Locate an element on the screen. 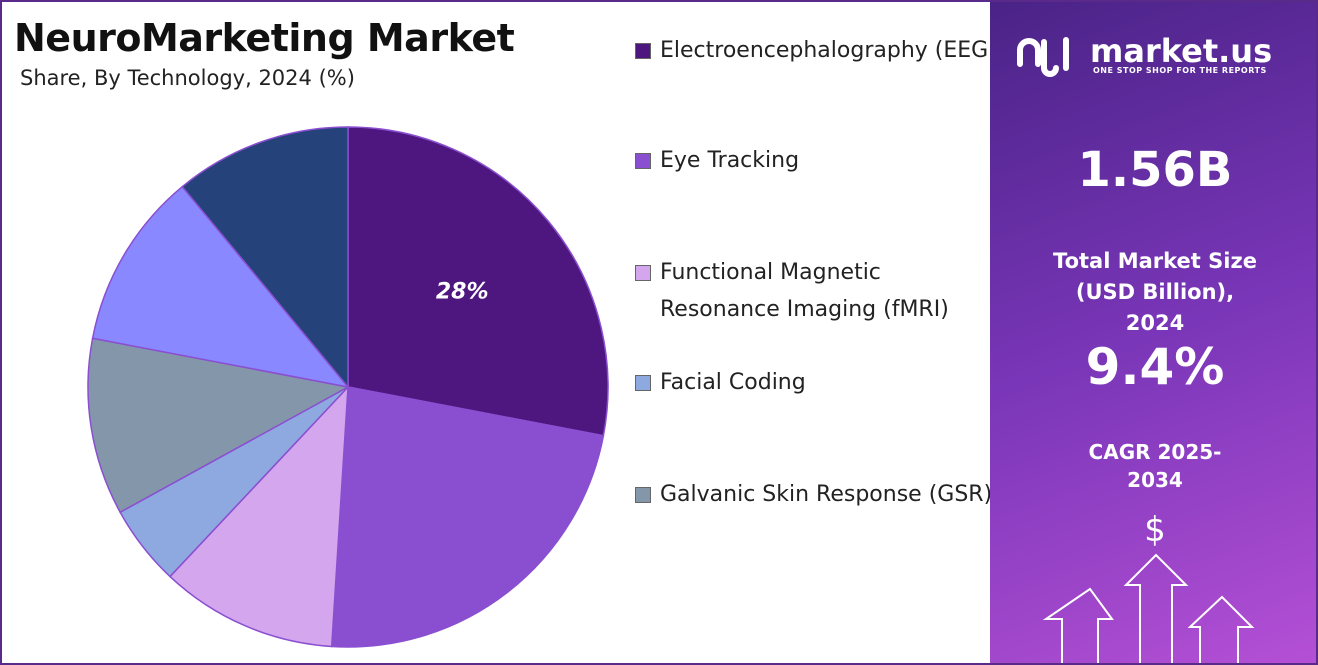  logo-icon is located at coordinates (1043, 57).